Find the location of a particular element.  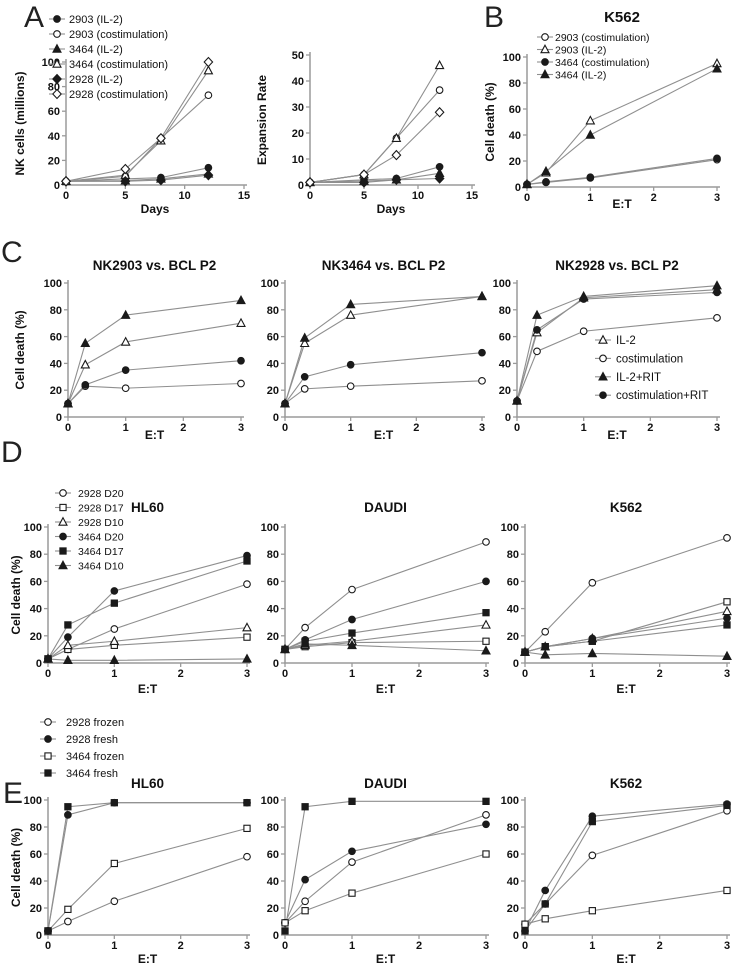

filled-diamond-marker-icon is located at coordinates (439, 178).